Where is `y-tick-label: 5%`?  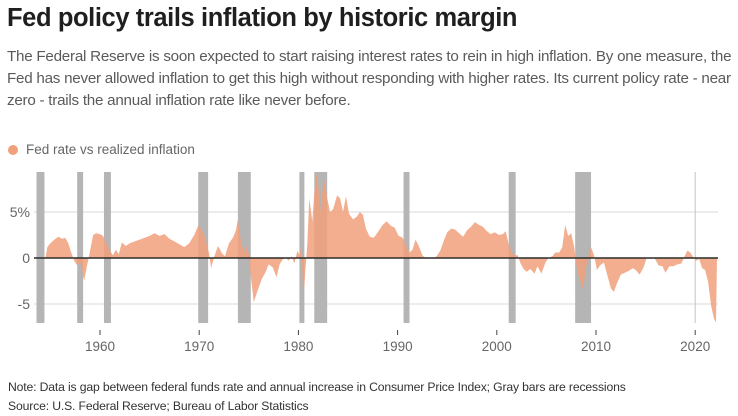 y-tick-label: 5% is located at coordinates (20, 212).